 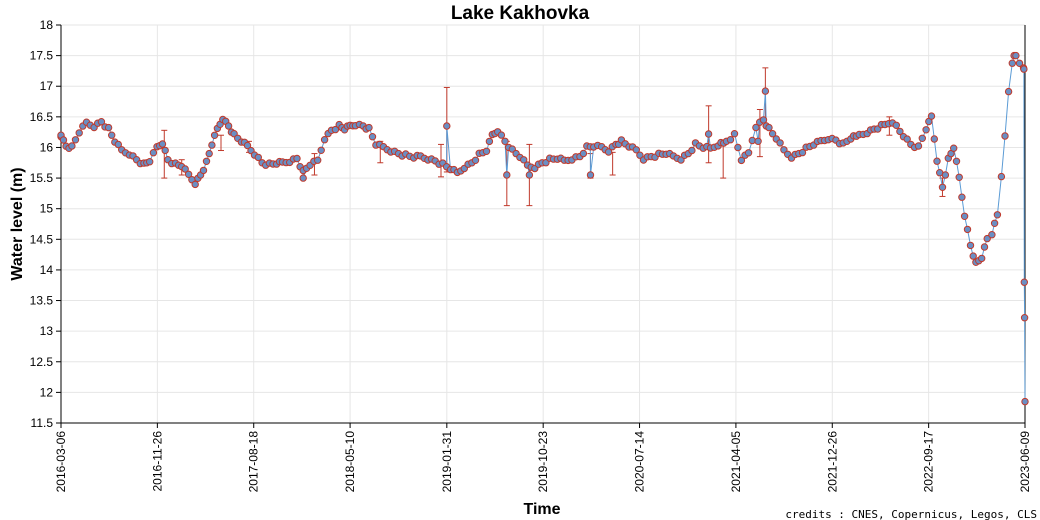 What do you see at coordinates (42, 423) in the screenshot?
I see `y-tick-label: 11.5` at bounding box center [42, 423].